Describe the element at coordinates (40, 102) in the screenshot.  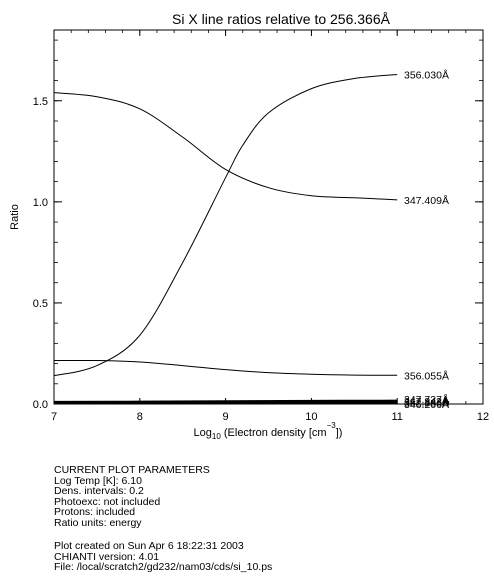
I see `y-tick-label: 1.5` at that location.